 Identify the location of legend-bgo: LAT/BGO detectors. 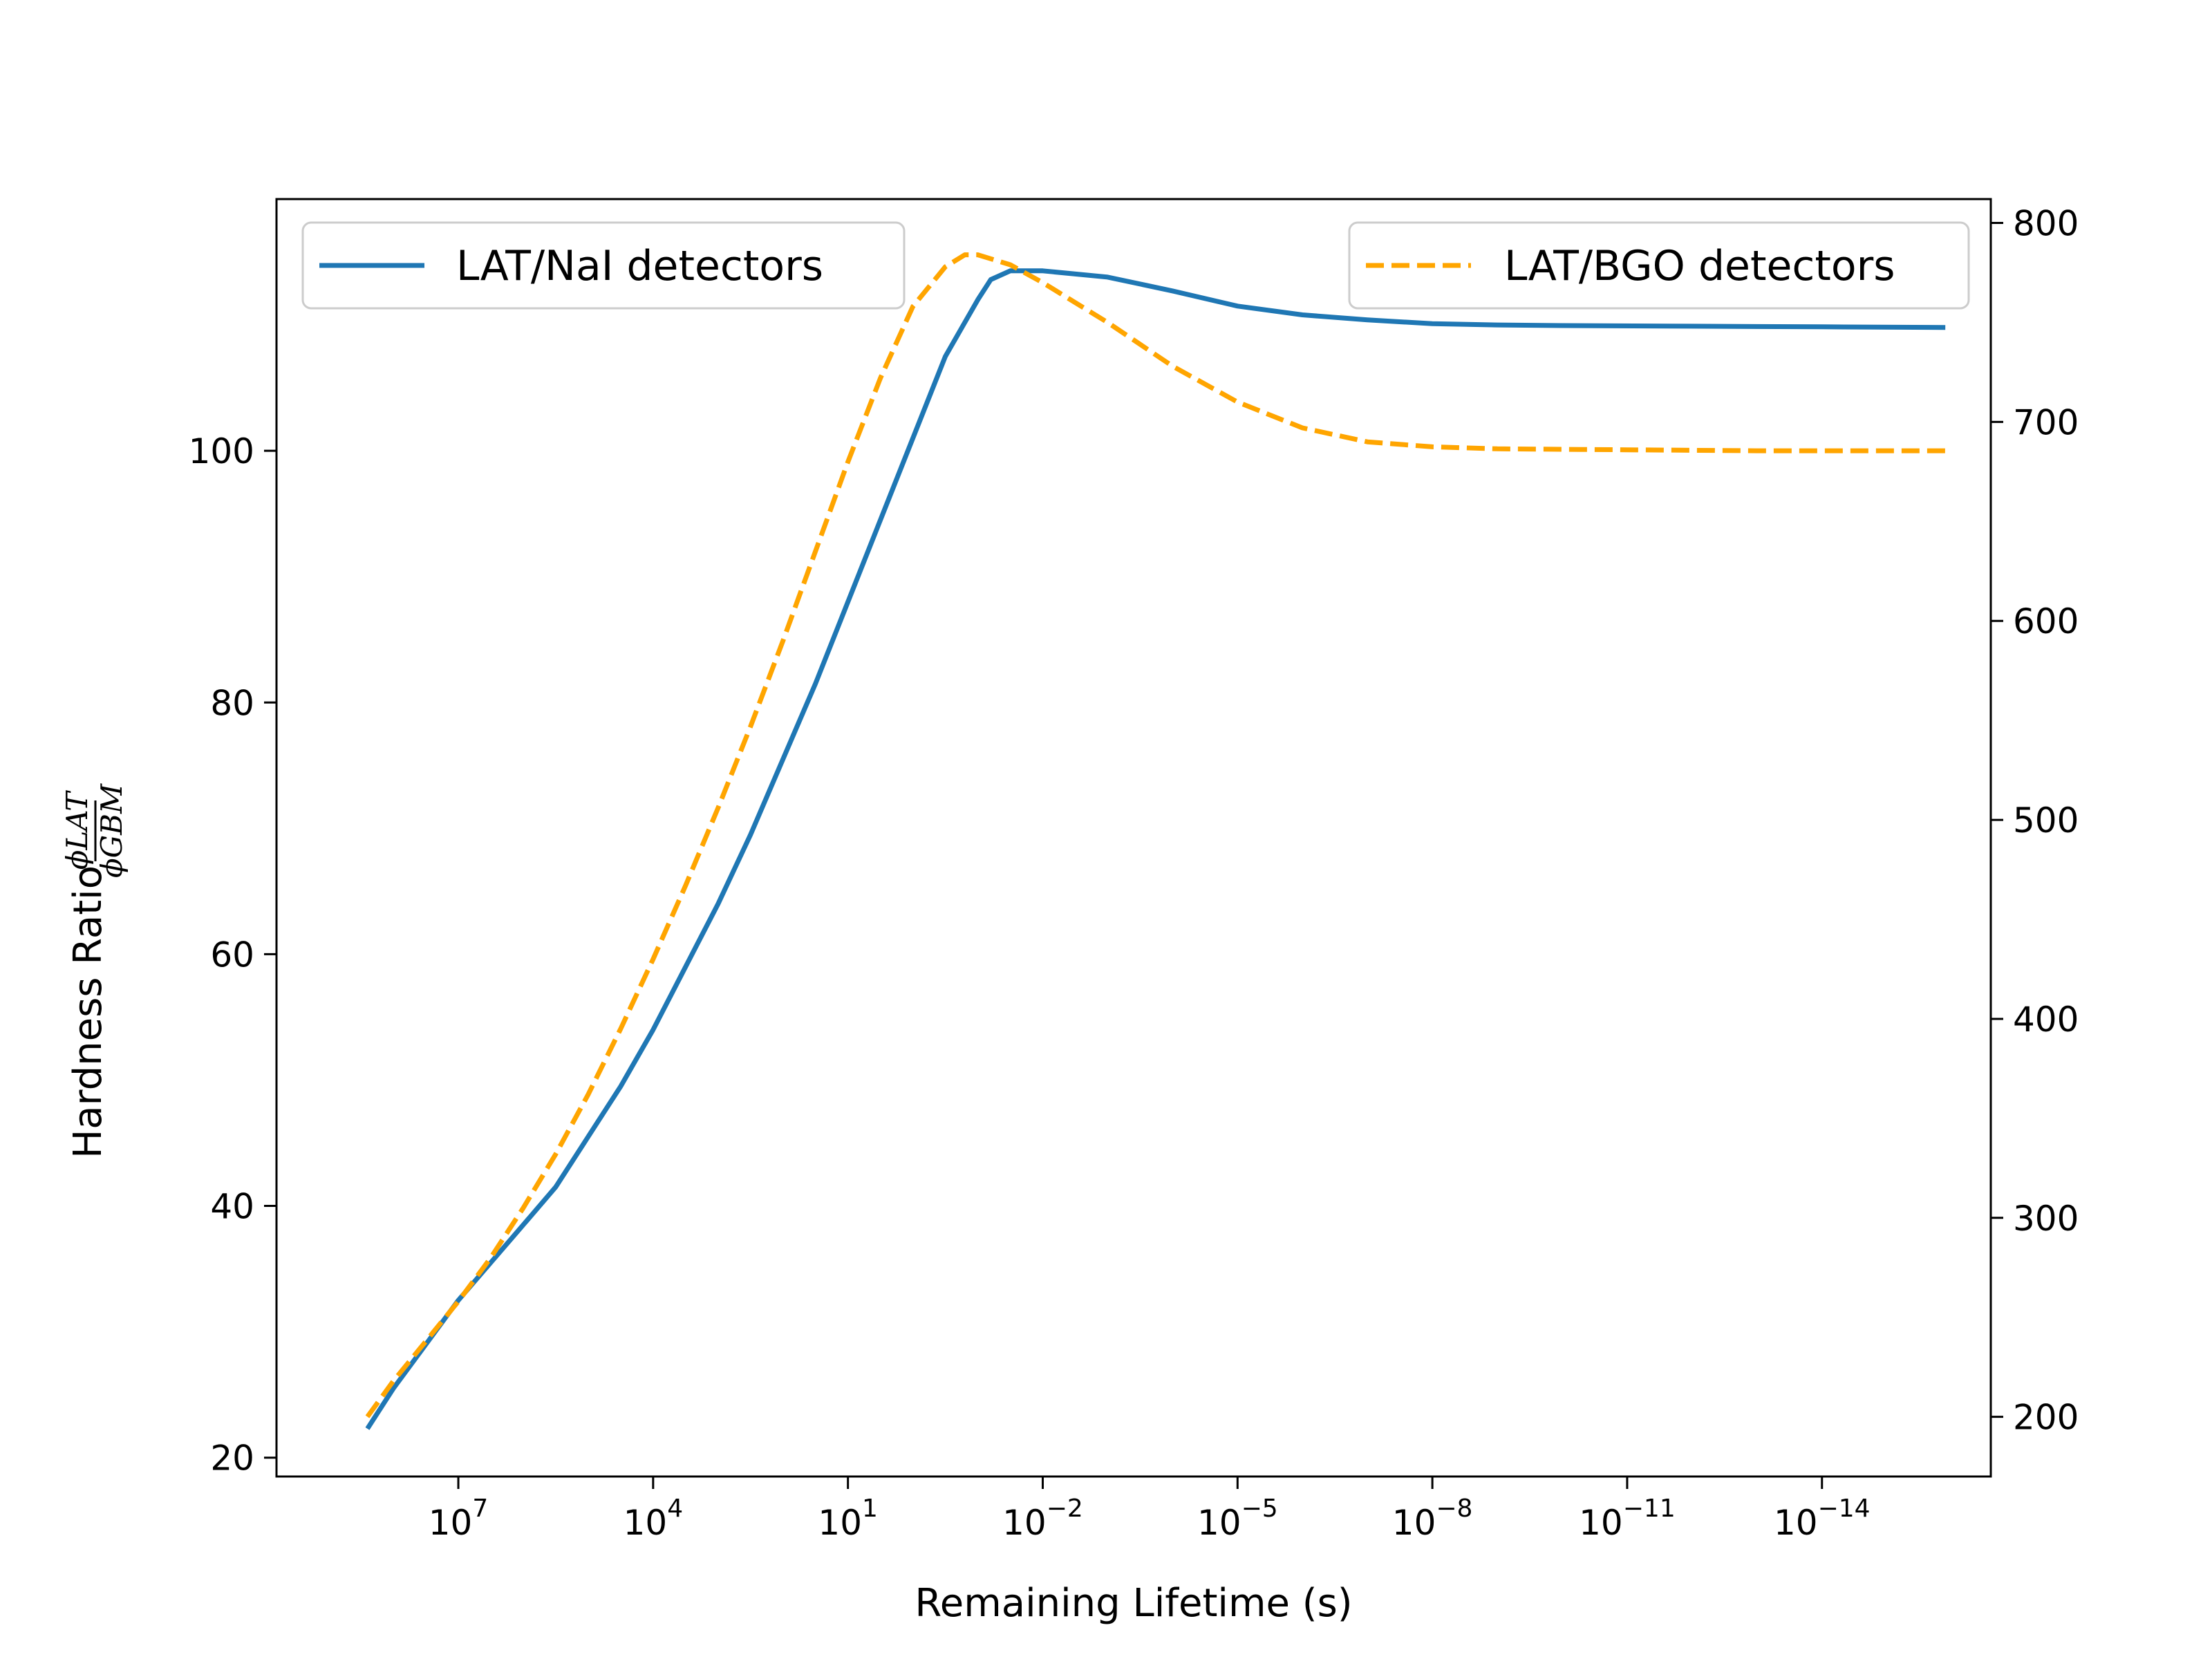
(1659, 265).